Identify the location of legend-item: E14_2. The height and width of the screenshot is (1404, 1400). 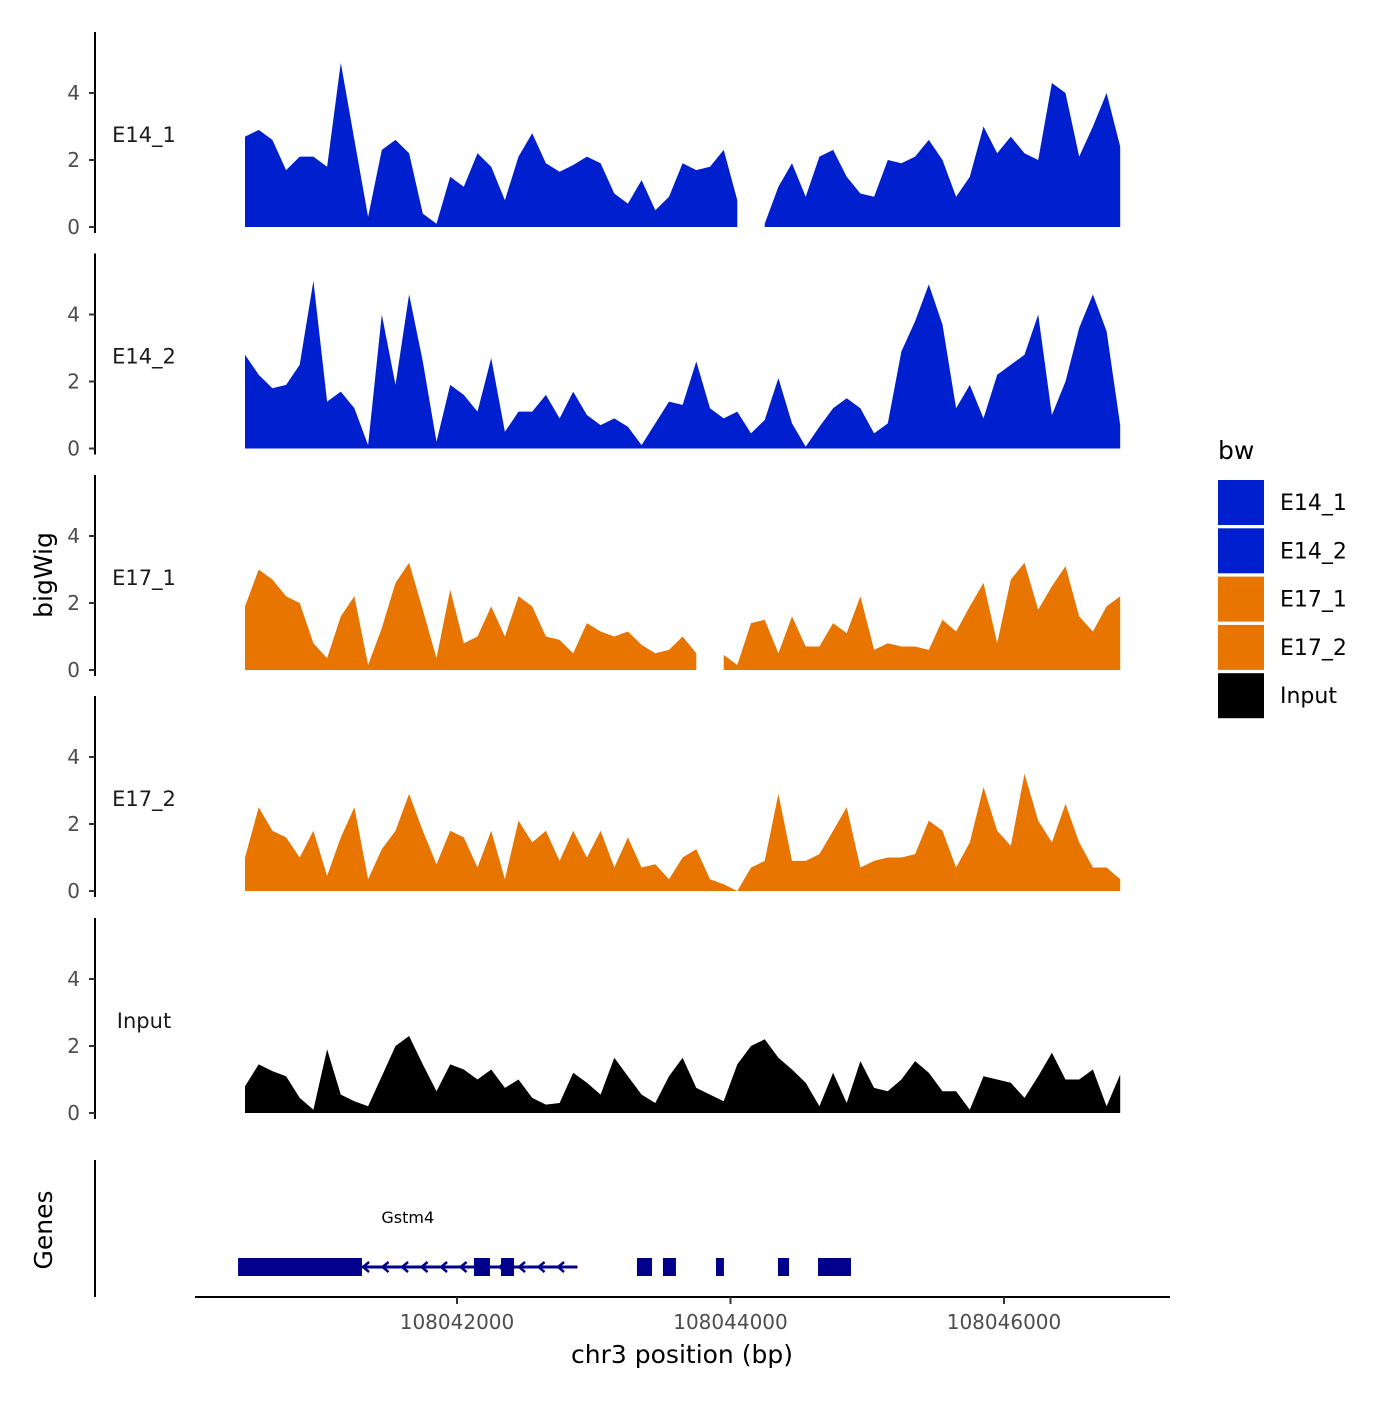
(1282, 551).